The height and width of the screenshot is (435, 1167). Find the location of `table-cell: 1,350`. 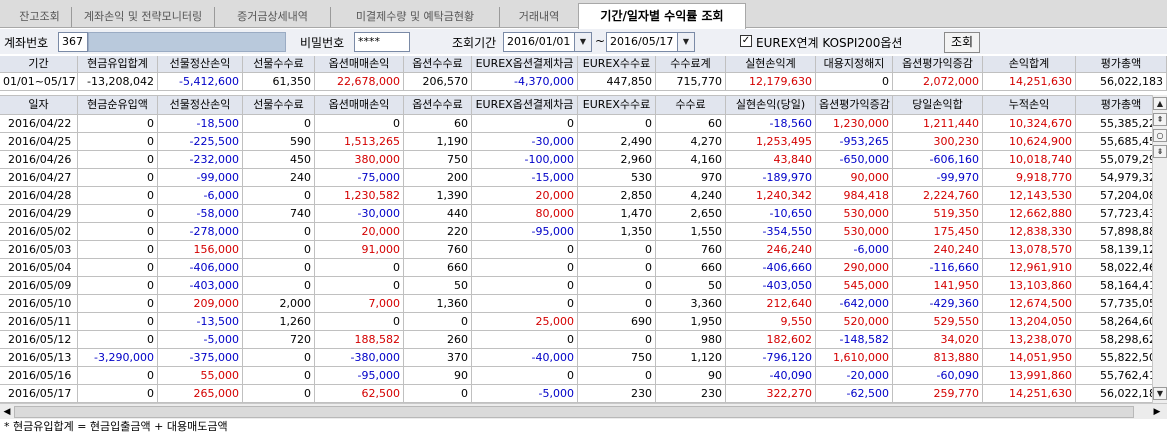

table-cell: 1,350 is located at coordinates (617, 232).